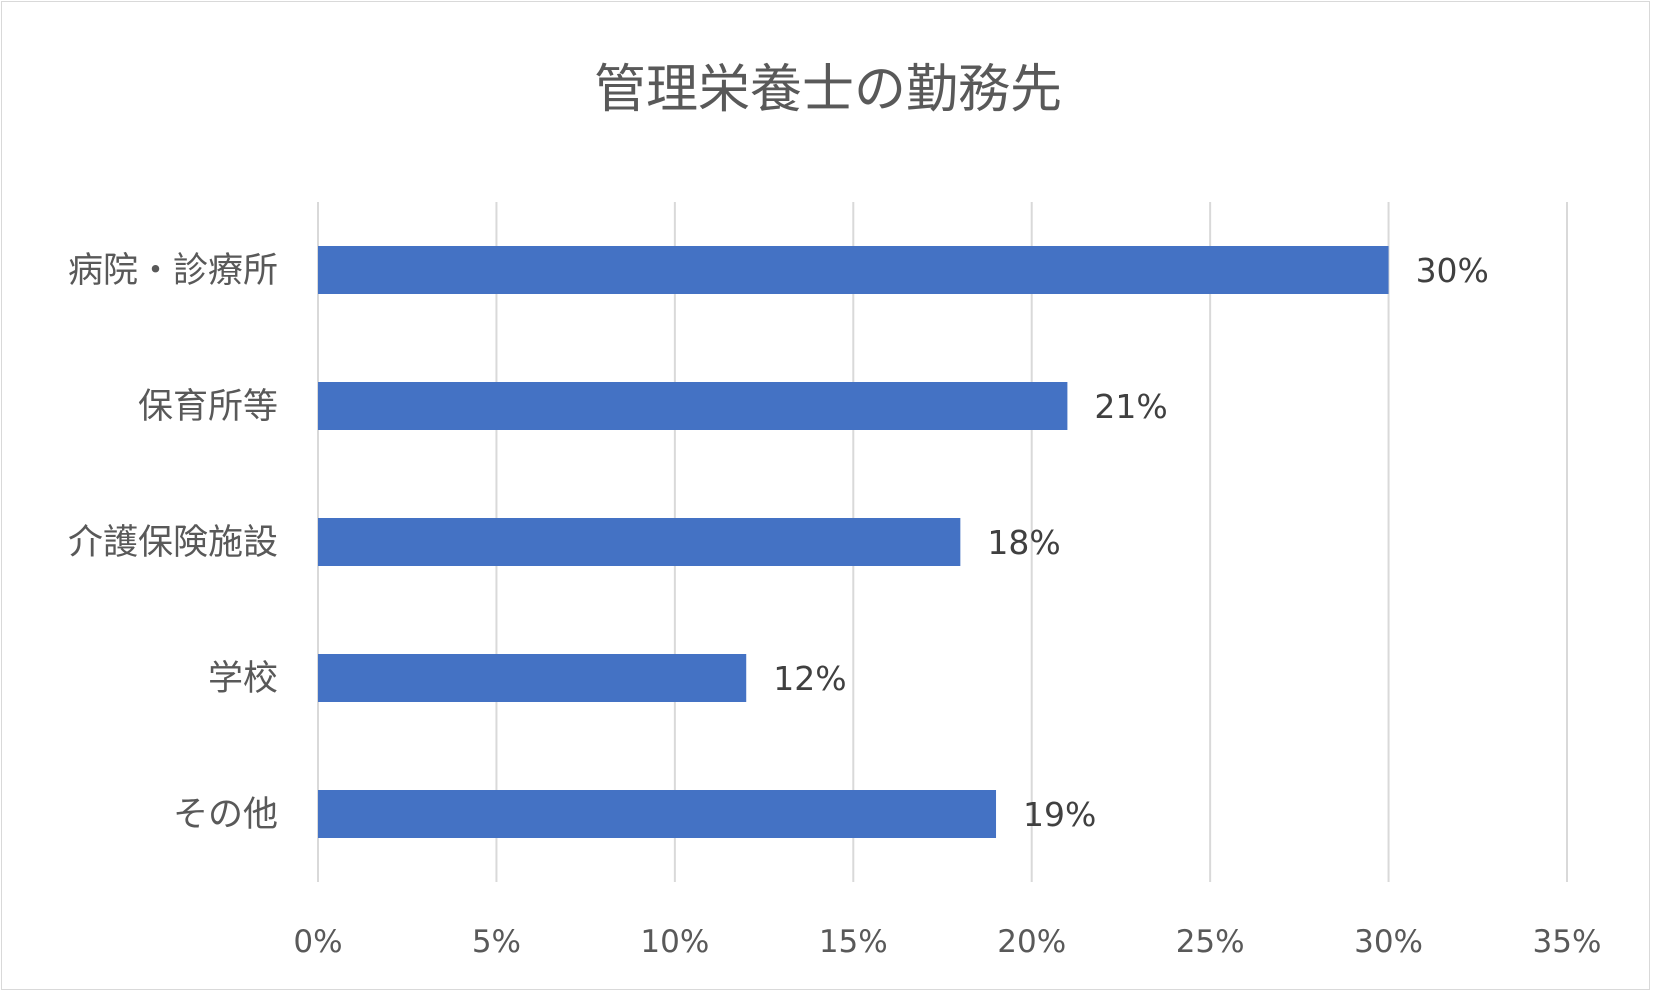  I want to click on category-label: 学校, so click(243, 679).